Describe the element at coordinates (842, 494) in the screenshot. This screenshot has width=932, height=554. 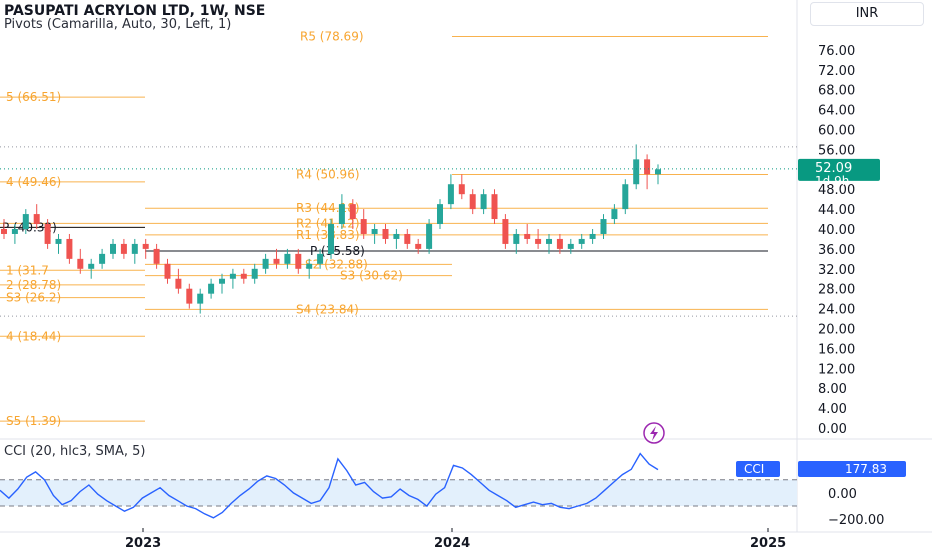
I see `cci-tick-label: 0.00` at that location.